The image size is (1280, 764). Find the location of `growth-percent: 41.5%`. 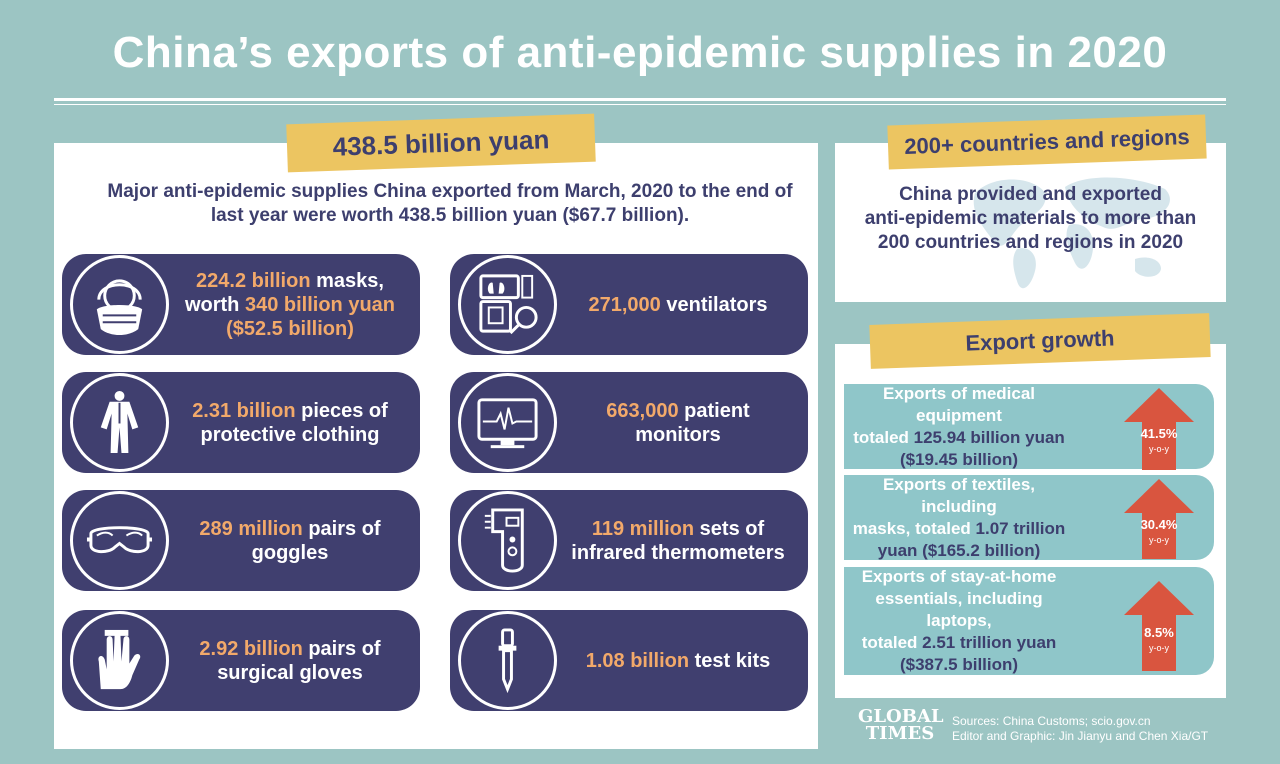

growth-percent: 41.5% is located at coordinates (1159, 433).